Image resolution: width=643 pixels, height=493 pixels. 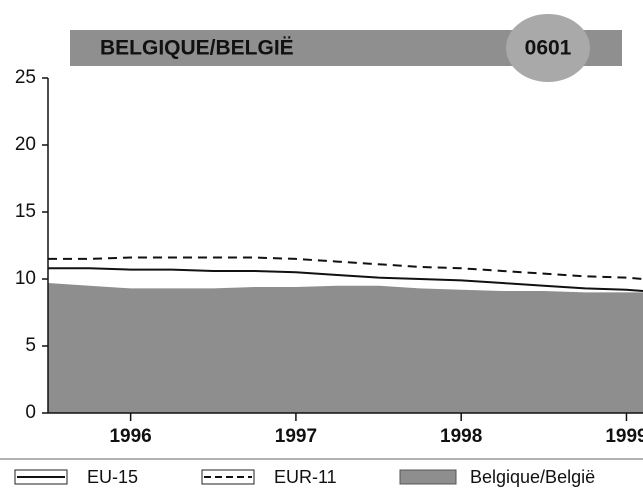 What do you see at coordinates (30, 412) in the screenshot?
I see `y-tick-label: 0` at bounding box center [30, 412].